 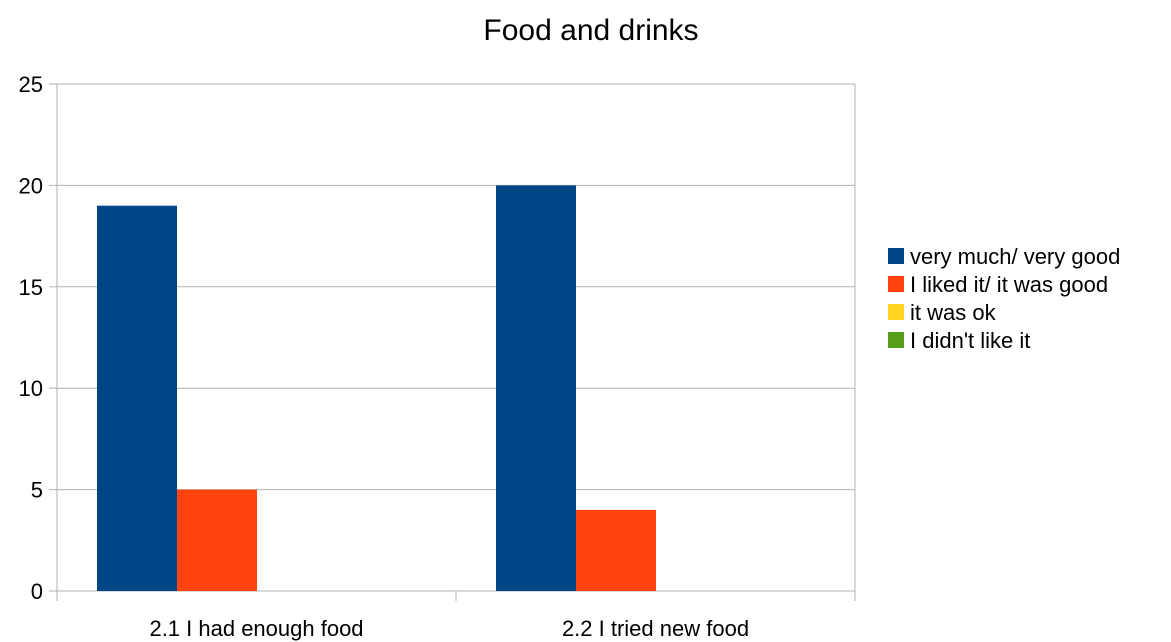 What do you see at coordinates (31, 185) in the screenshot?
I see `y-tick-label: 20` at bounding box center [31, 185].